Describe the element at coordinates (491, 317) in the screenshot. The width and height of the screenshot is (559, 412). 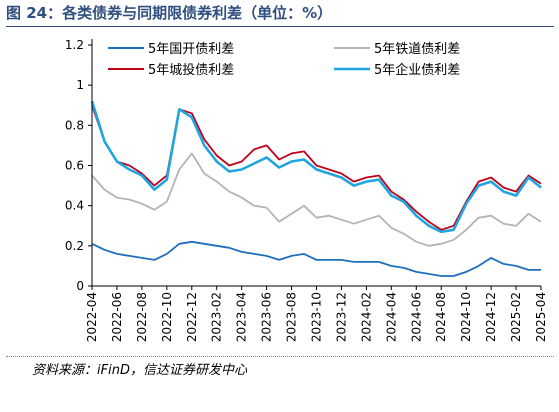
I see `x-tick-label: 2024-12` at that location.